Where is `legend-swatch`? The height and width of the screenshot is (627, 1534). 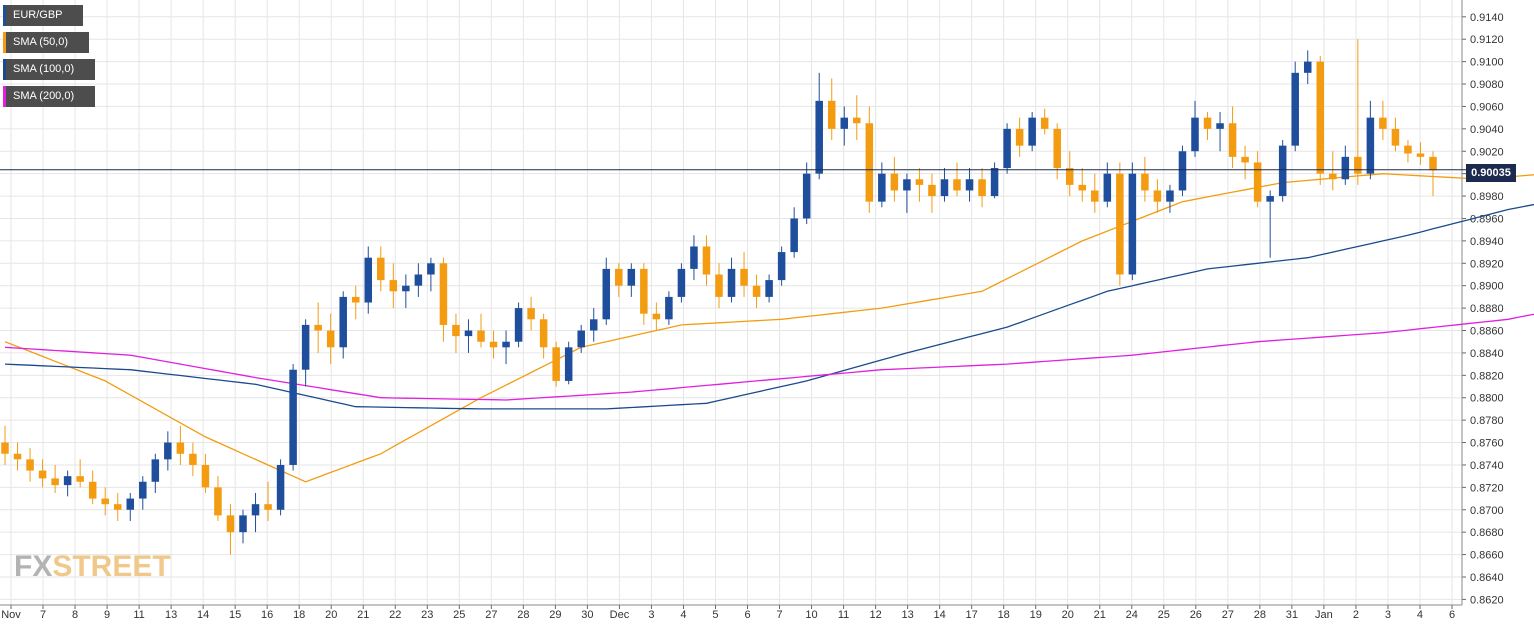
legend-swatch is located at coordinates (4, 15).